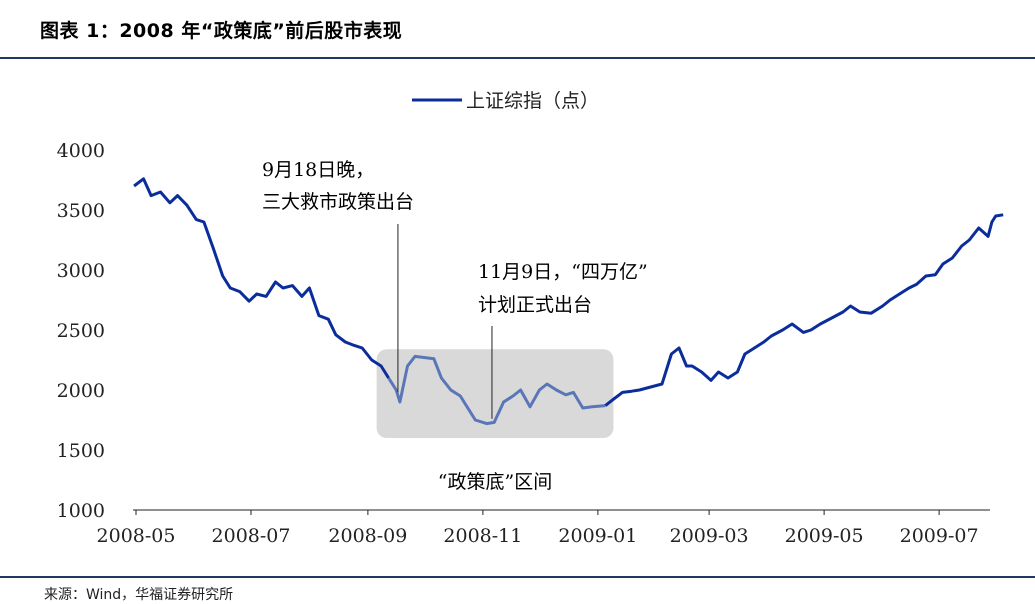 The width and height of the screenshot is (1035, 604). What do you see at coordinates (81, 151) in the screenshot?
I see `y-tick-label: 4000` at bounding box center [81, 151].